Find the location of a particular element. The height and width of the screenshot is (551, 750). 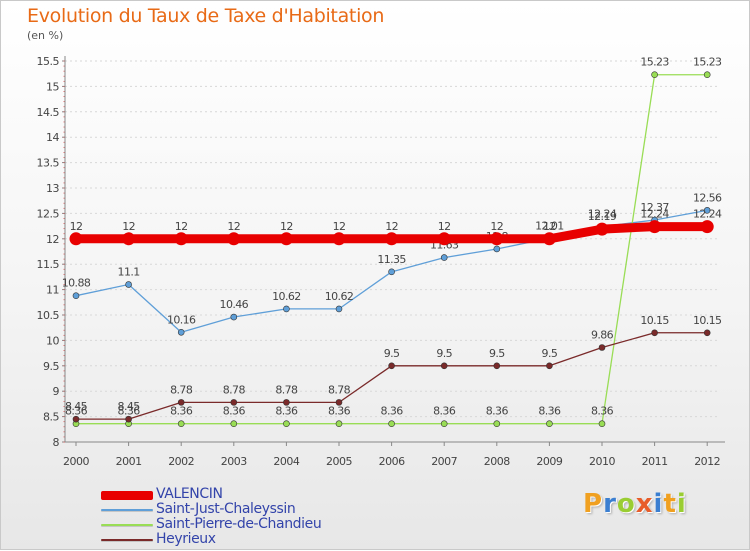

legend-label: Saint-Pierre-de-Chandieu is located at coordinates (239, 524).